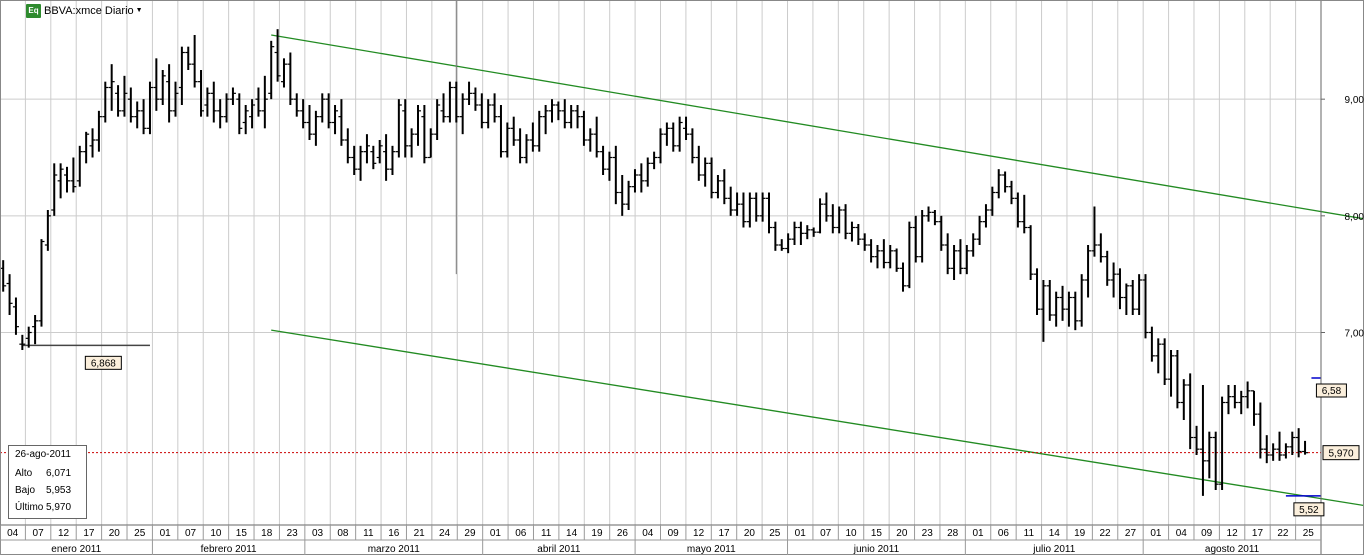 The width and height of the screenshot is (1364, 555). Describe the element at coordinates (84, 10) in the screenshot. I see `ticker-selector: Eq BBVA:xmce Diario ▼` at that location.